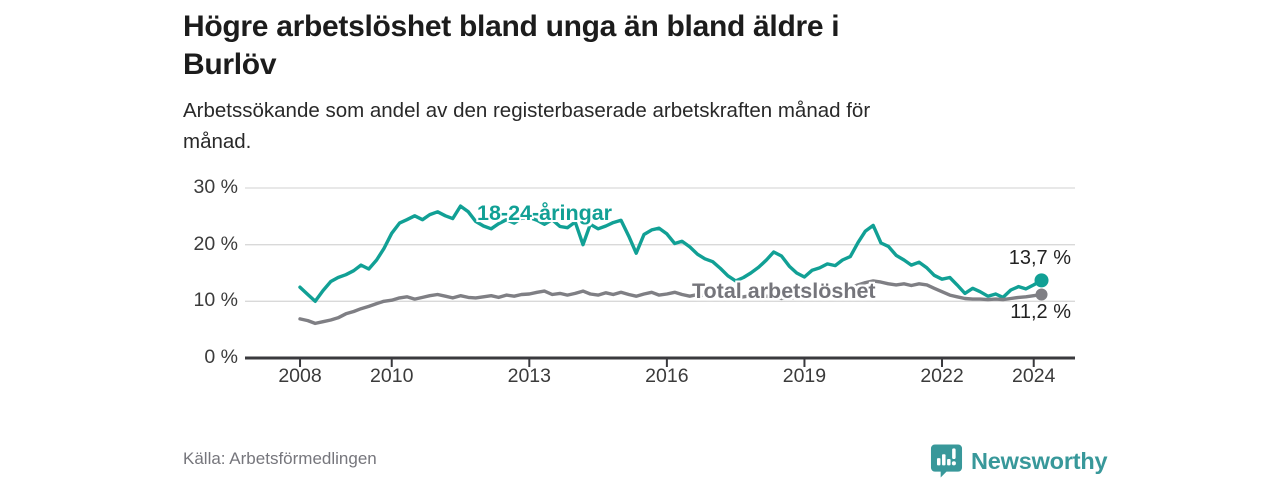  I want to click on title-line-2: Burlöv, so click(230, 64).